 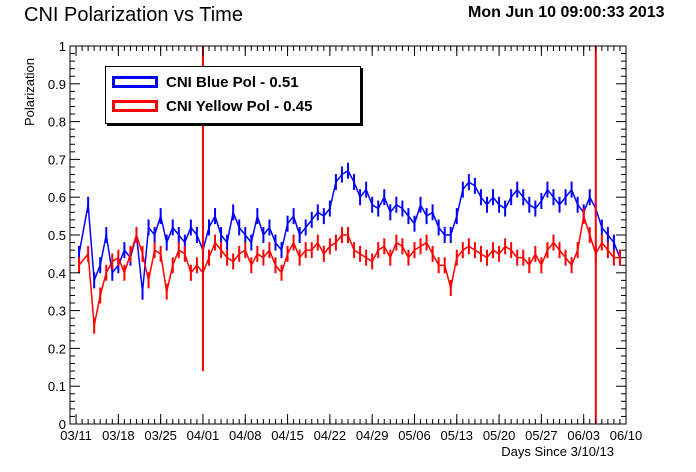 What do you see at coordinates (160, 435) in the screenshot?
I see `x-tick-label: 03/25` at bounding box center [160, 435].